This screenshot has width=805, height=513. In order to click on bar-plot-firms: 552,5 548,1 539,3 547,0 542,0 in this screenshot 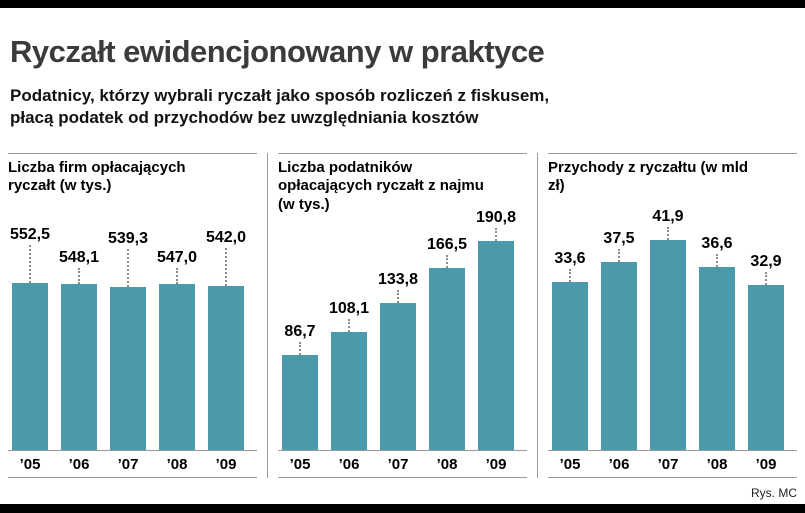, I will do `click(132, 335)`.